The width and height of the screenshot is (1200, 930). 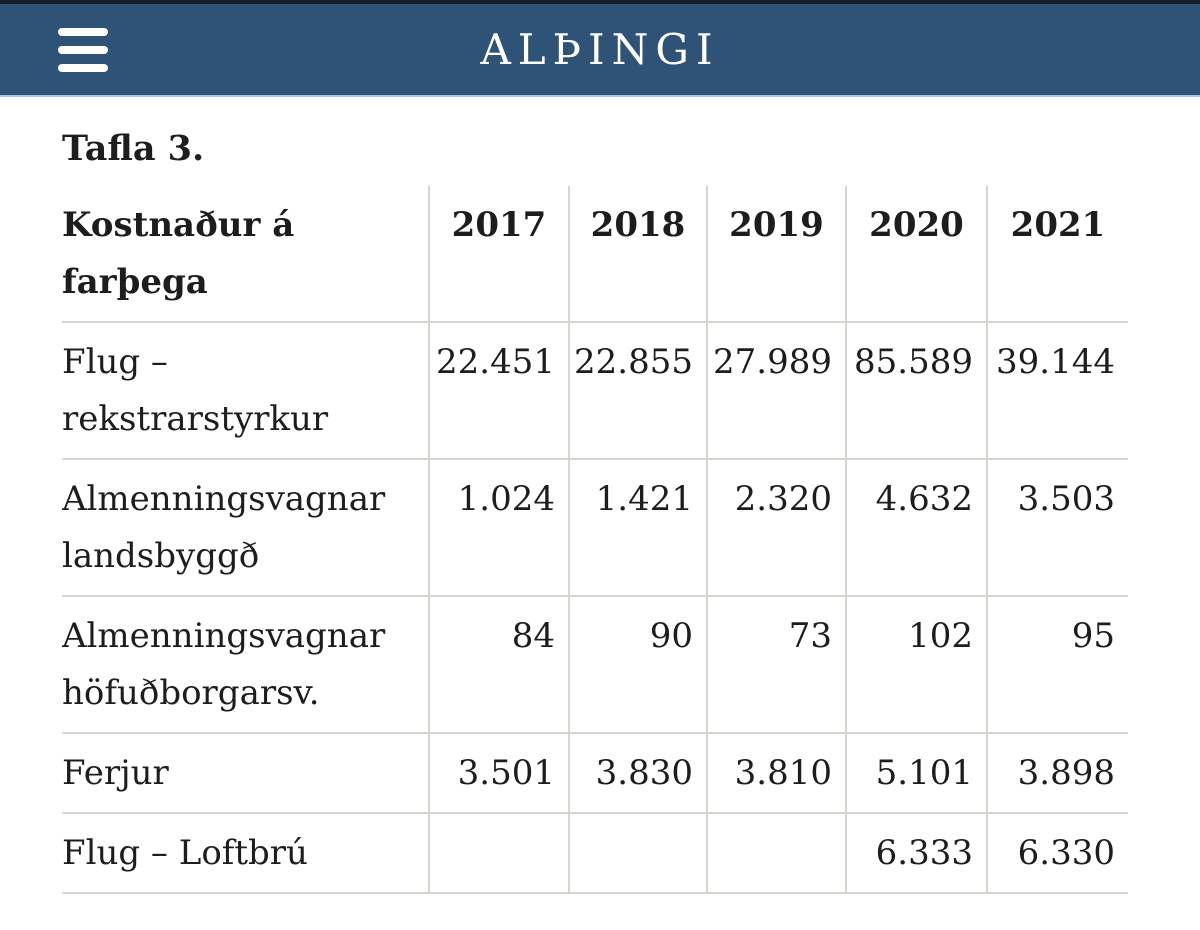 I want to click on cell-value: 4.632, so click(x=917, y=528).